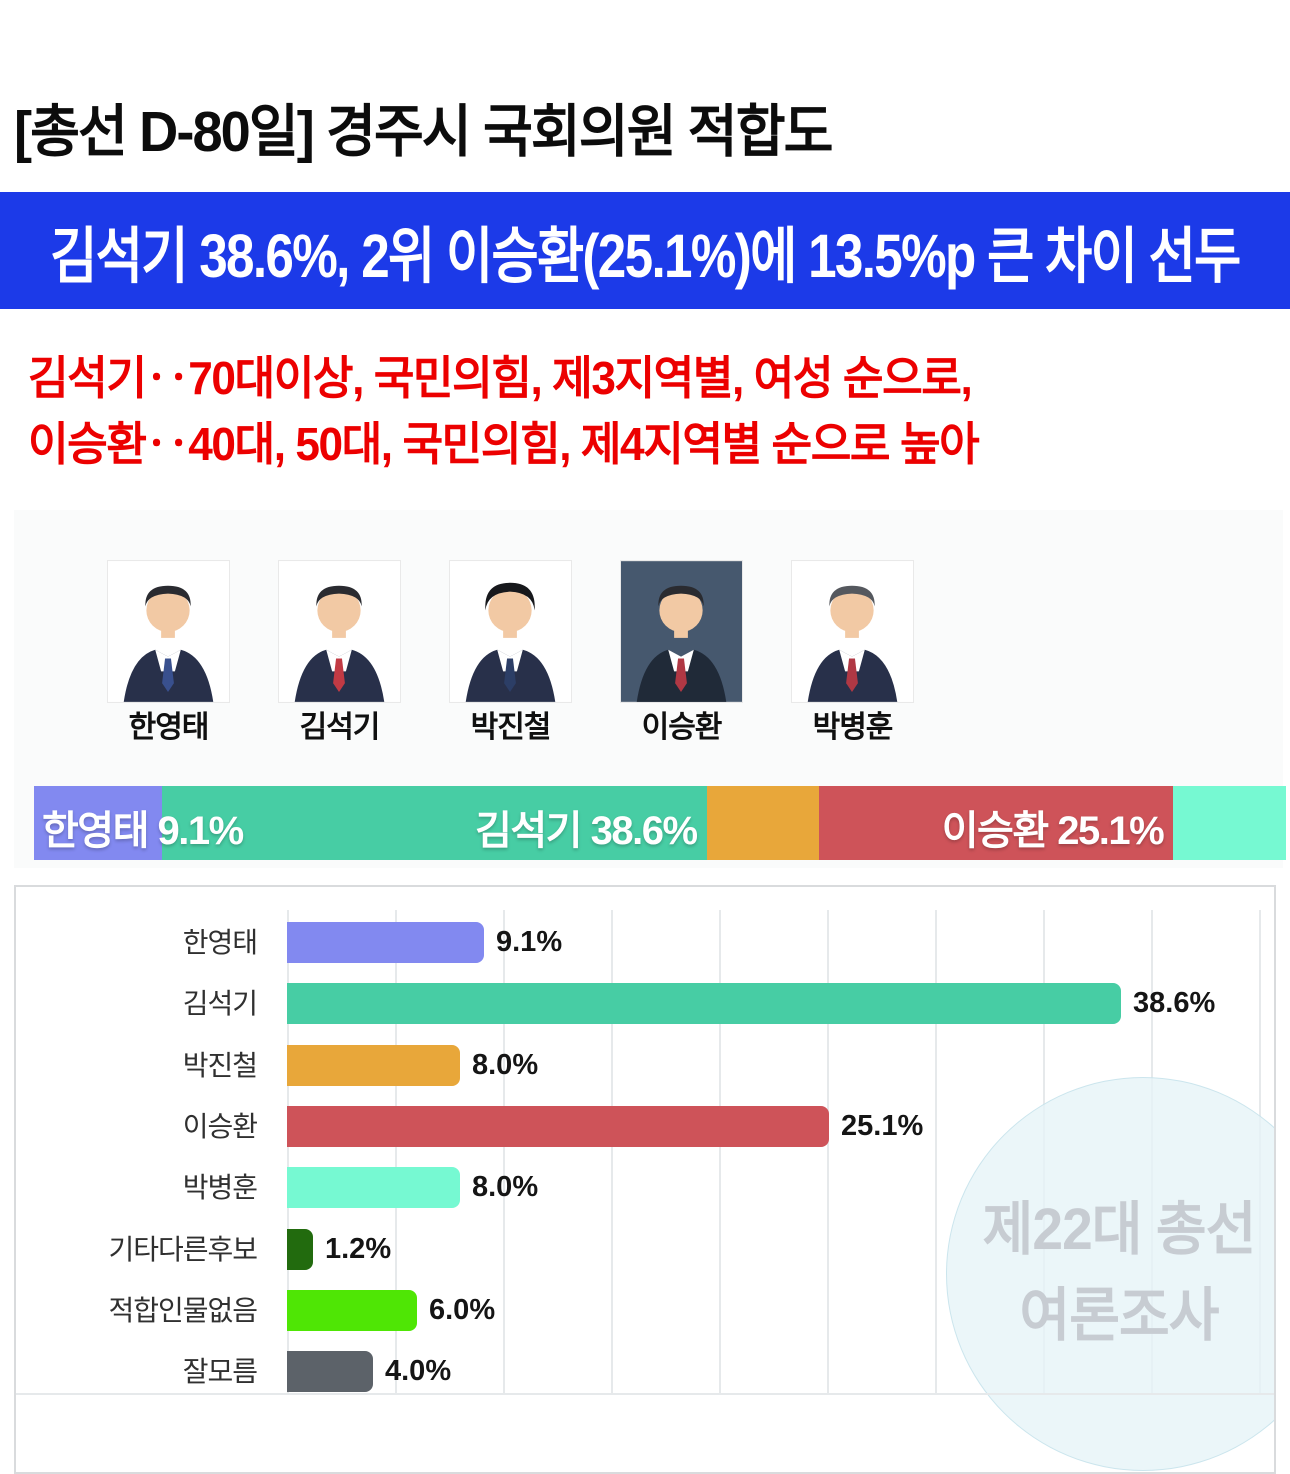 The width and height of the screenshot is (1290, 1474). I want to click on watermark-line-2: 여론조사, so click(1119, 1315).